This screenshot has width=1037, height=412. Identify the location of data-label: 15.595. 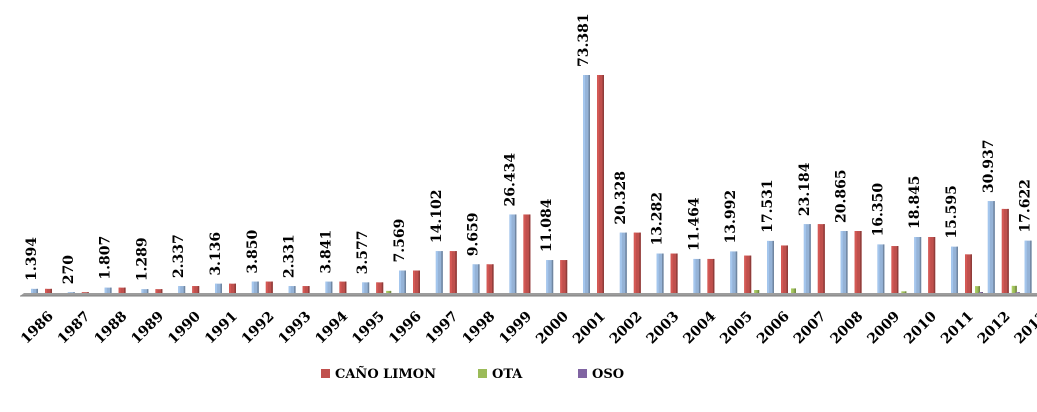
(952, 212).